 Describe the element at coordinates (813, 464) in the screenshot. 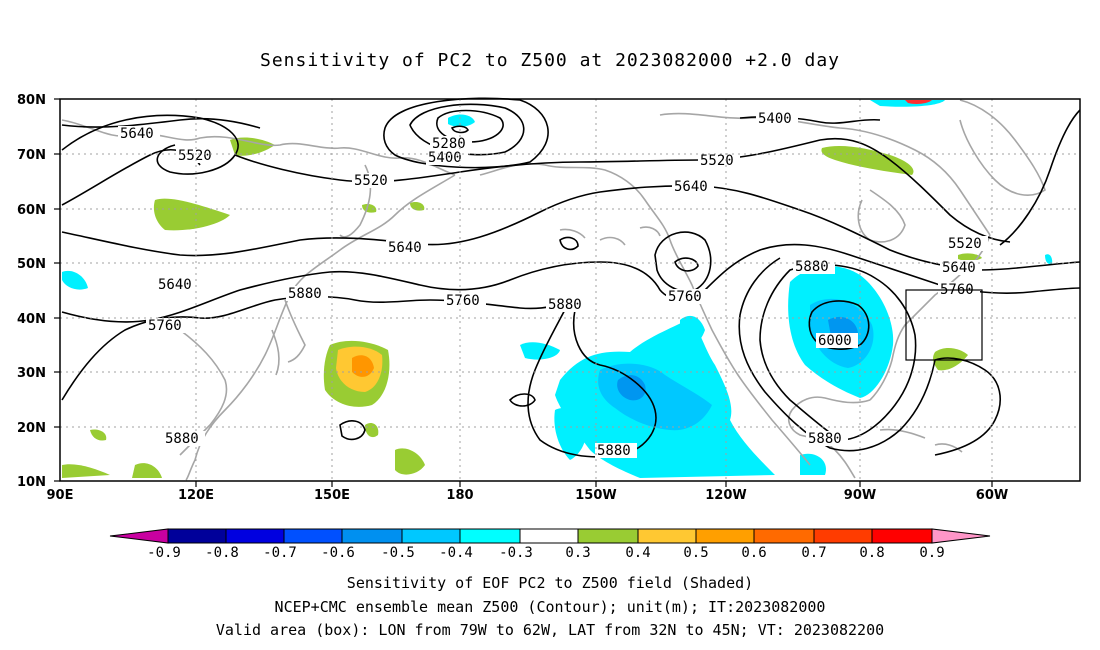

I see `shade-neg-atlantic` at that location.